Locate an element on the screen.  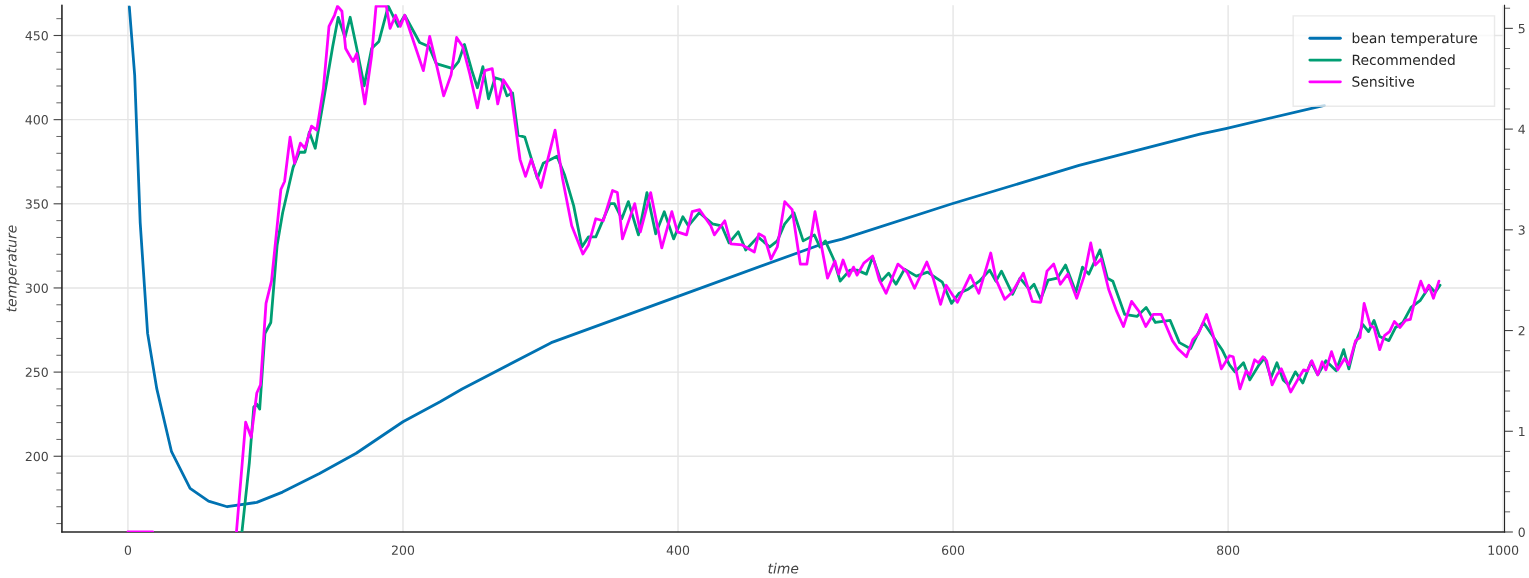
legend-label: bean temperature is located at coordinates (1415, 39).